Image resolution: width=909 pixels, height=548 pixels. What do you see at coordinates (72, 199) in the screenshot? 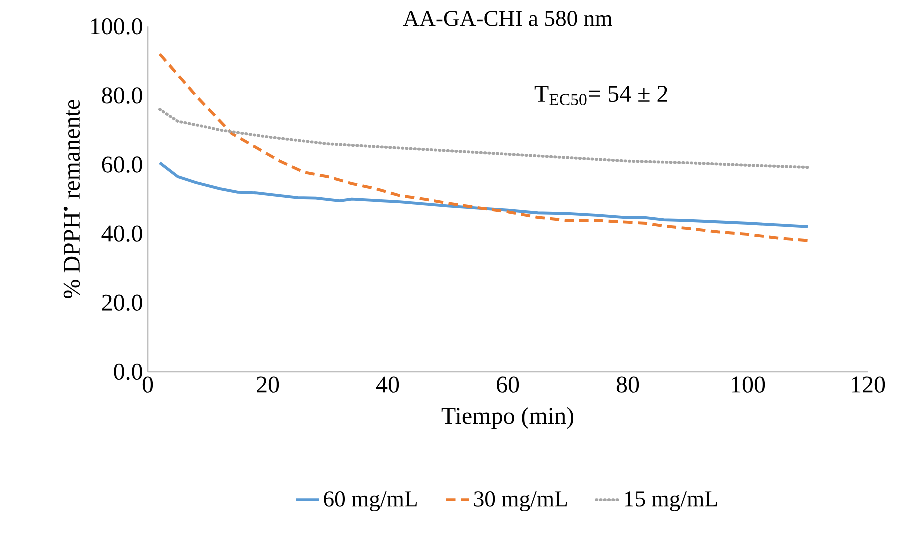
I see `y-axis-title: % DPPH$^{•}$ remanente` at bounding box center [72, 199].